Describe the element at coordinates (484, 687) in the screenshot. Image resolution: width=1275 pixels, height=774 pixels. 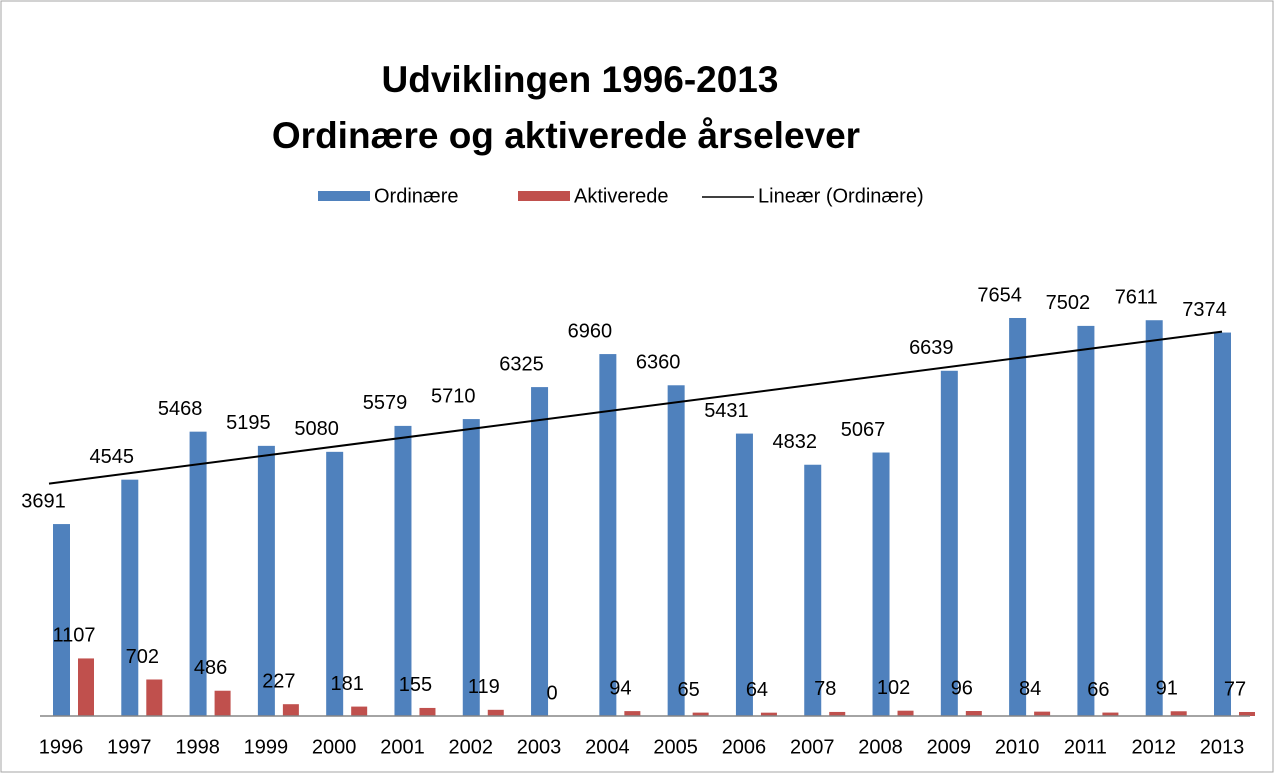
I see `data-label: 119` at that location.